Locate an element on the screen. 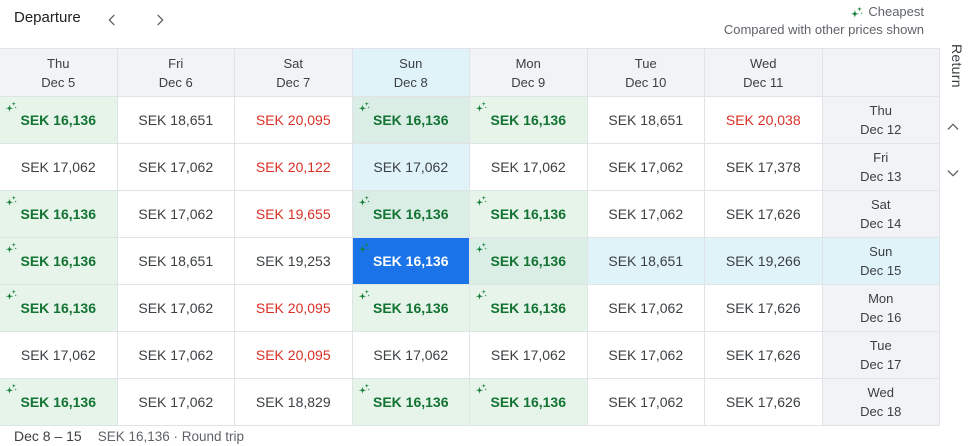 Image resolution: width=972 pixels, height=446 pixels. departure-column-header: Fri Dec 6 is located at coordinates (176, 73).